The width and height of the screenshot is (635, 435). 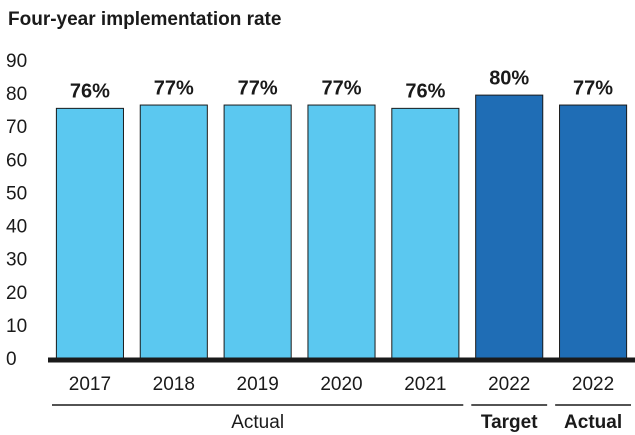 I want to click on group-label: Target, so click(x=509, y=422).